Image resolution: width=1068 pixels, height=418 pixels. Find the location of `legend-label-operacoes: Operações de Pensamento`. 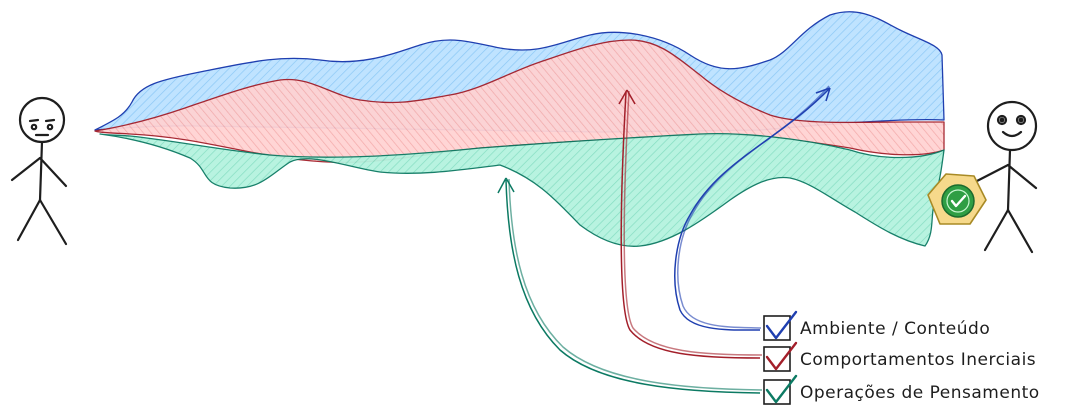

legend-label-operacoes: Operações de Pensamento is located at coordinates (920, 393).